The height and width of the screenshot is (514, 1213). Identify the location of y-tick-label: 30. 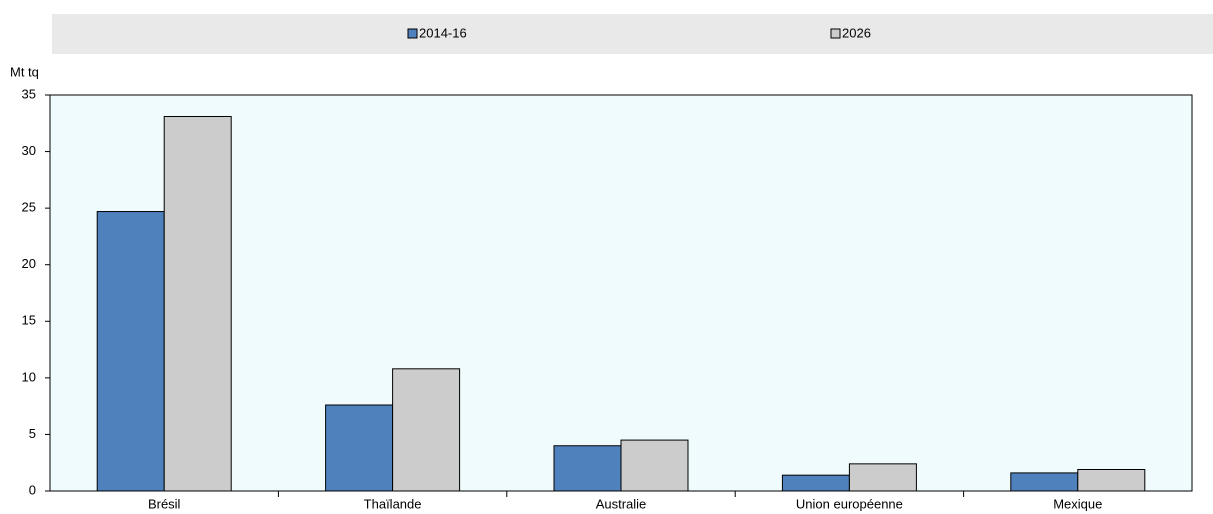
(29, 150).